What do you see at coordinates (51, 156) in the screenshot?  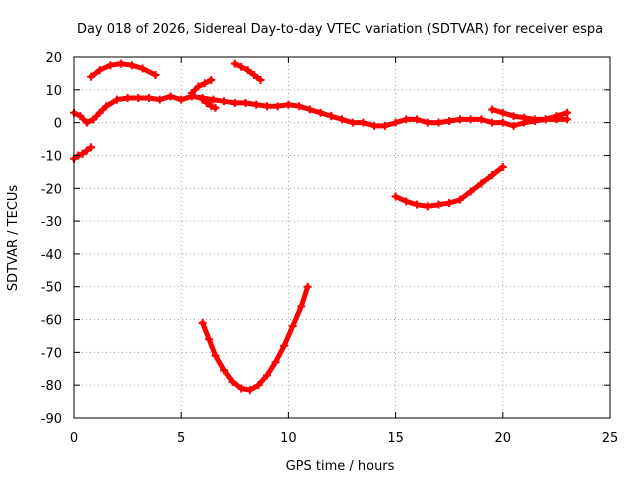 I see `y-tick-label: -10` at bounding box center [51, 156].